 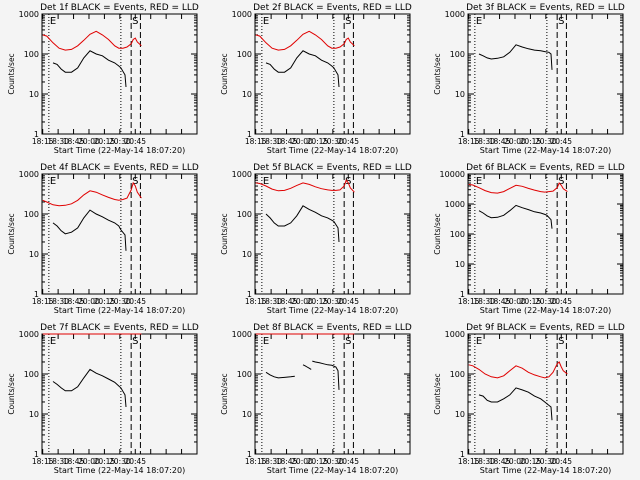 I want to click on y-tick-label: 10000, so click(x=452, y=174).